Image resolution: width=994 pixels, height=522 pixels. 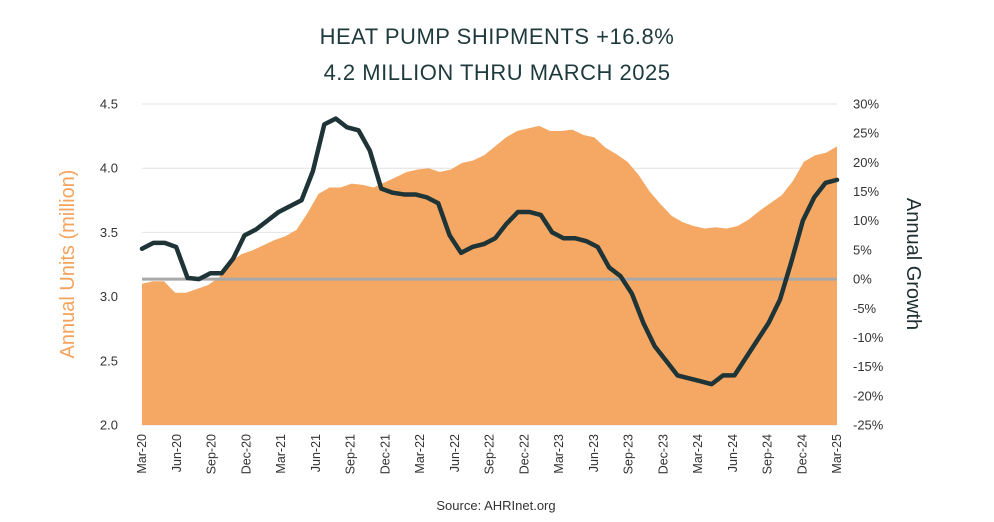 What do you see at coordinates (866, 191) in the screenshot?
I see `right-tick-label: 15%` at bounding box center [866, 191].